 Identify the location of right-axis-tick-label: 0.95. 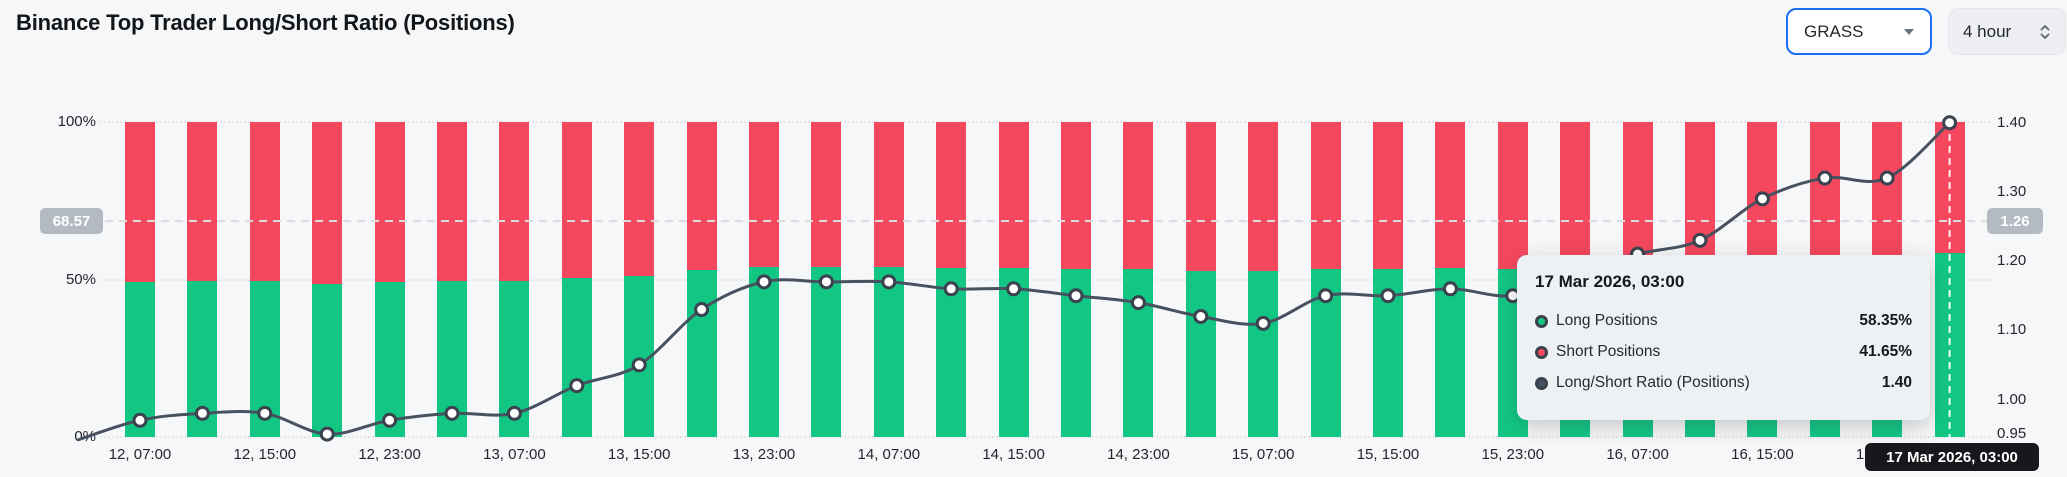
(2012, 434).